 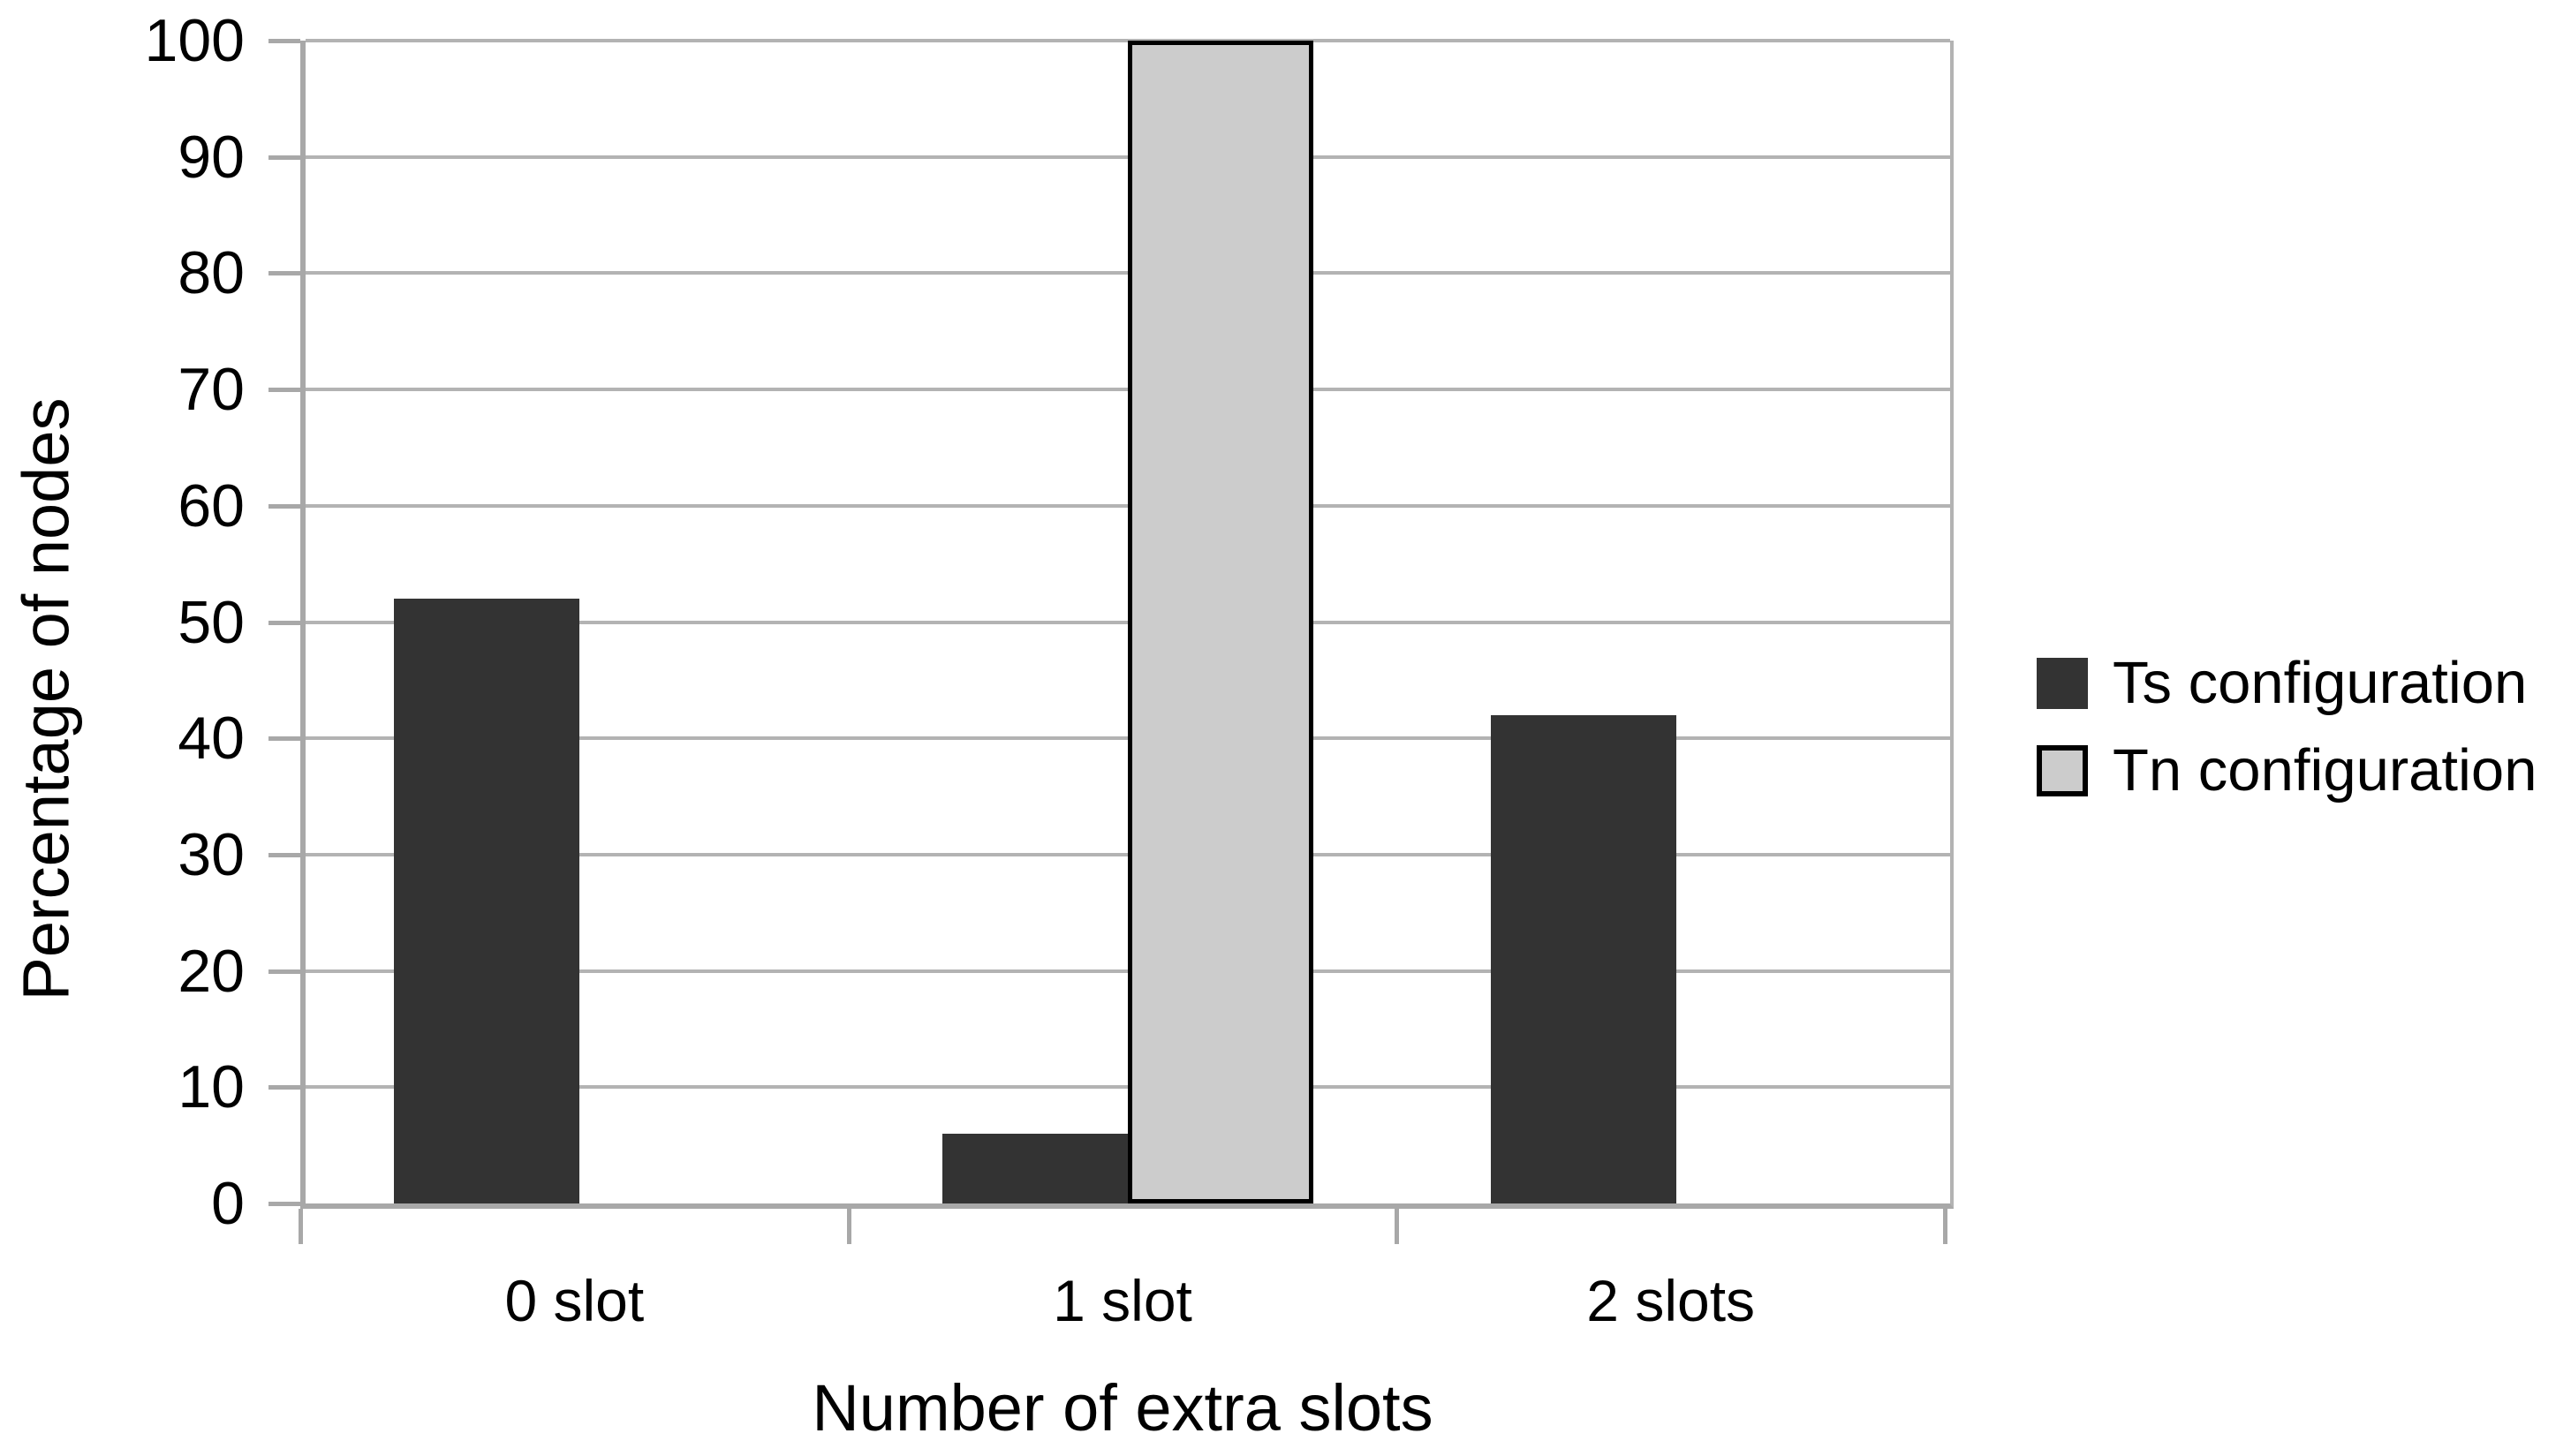 I want to click on bar-ts-2-slots, so click(x=1583, y=958).